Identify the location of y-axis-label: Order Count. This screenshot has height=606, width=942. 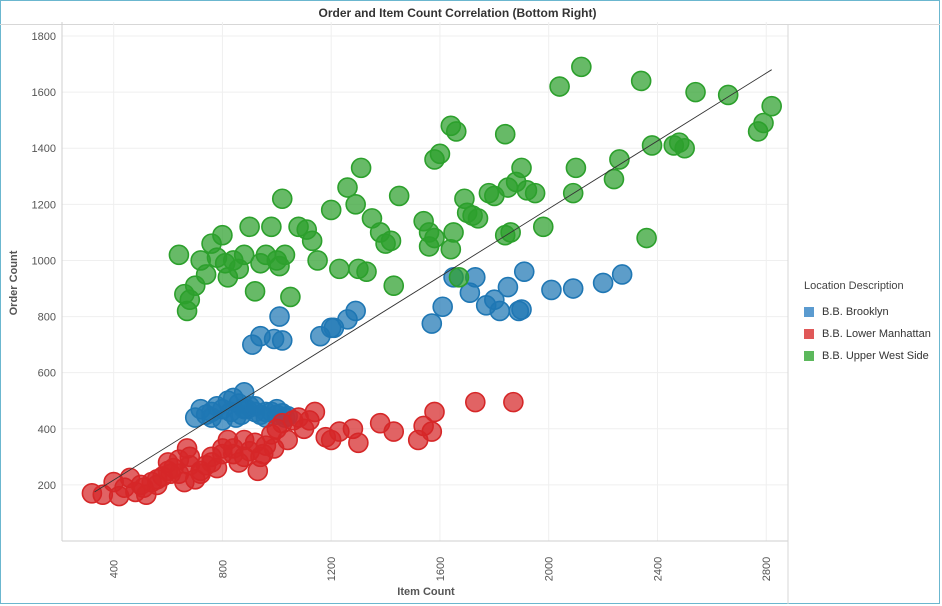
(14, 282).